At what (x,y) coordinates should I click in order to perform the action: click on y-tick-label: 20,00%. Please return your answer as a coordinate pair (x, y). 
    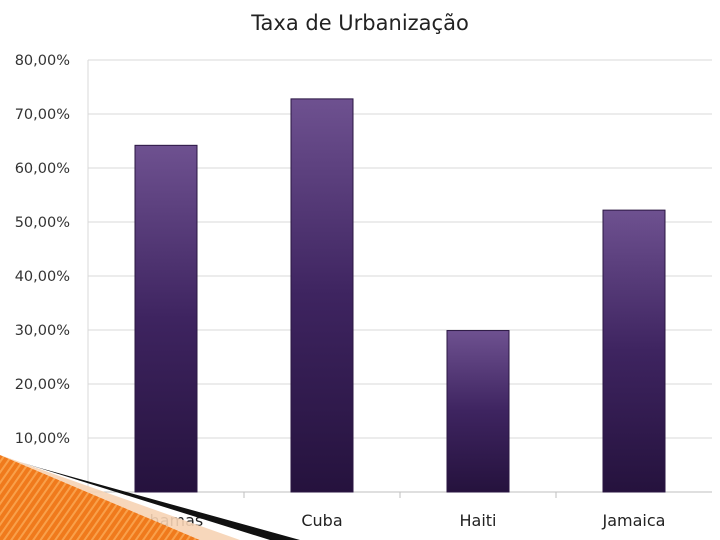
    Looking at the image, I should click on (42, 385).